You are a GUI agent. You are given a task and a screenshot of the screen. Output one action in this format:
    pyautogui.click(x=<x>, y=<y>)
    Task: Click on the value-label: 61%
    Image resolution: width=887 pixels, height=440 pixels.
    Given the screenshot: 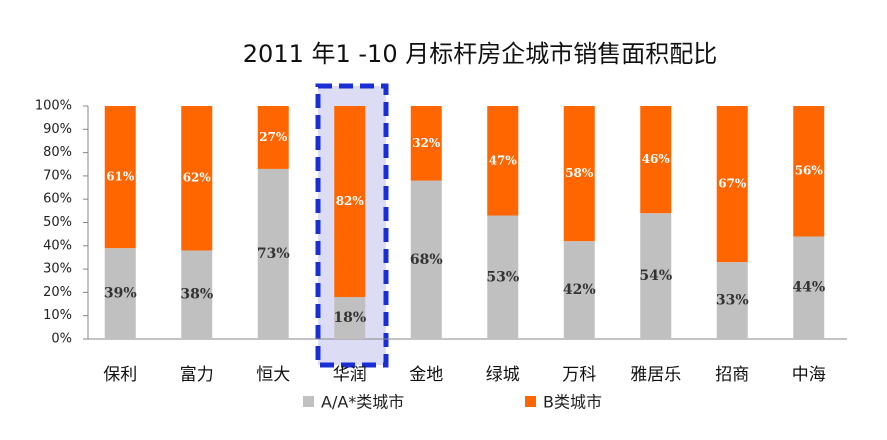 What is the action you would take?
    pyautogui.click(x=120, y=177)
    